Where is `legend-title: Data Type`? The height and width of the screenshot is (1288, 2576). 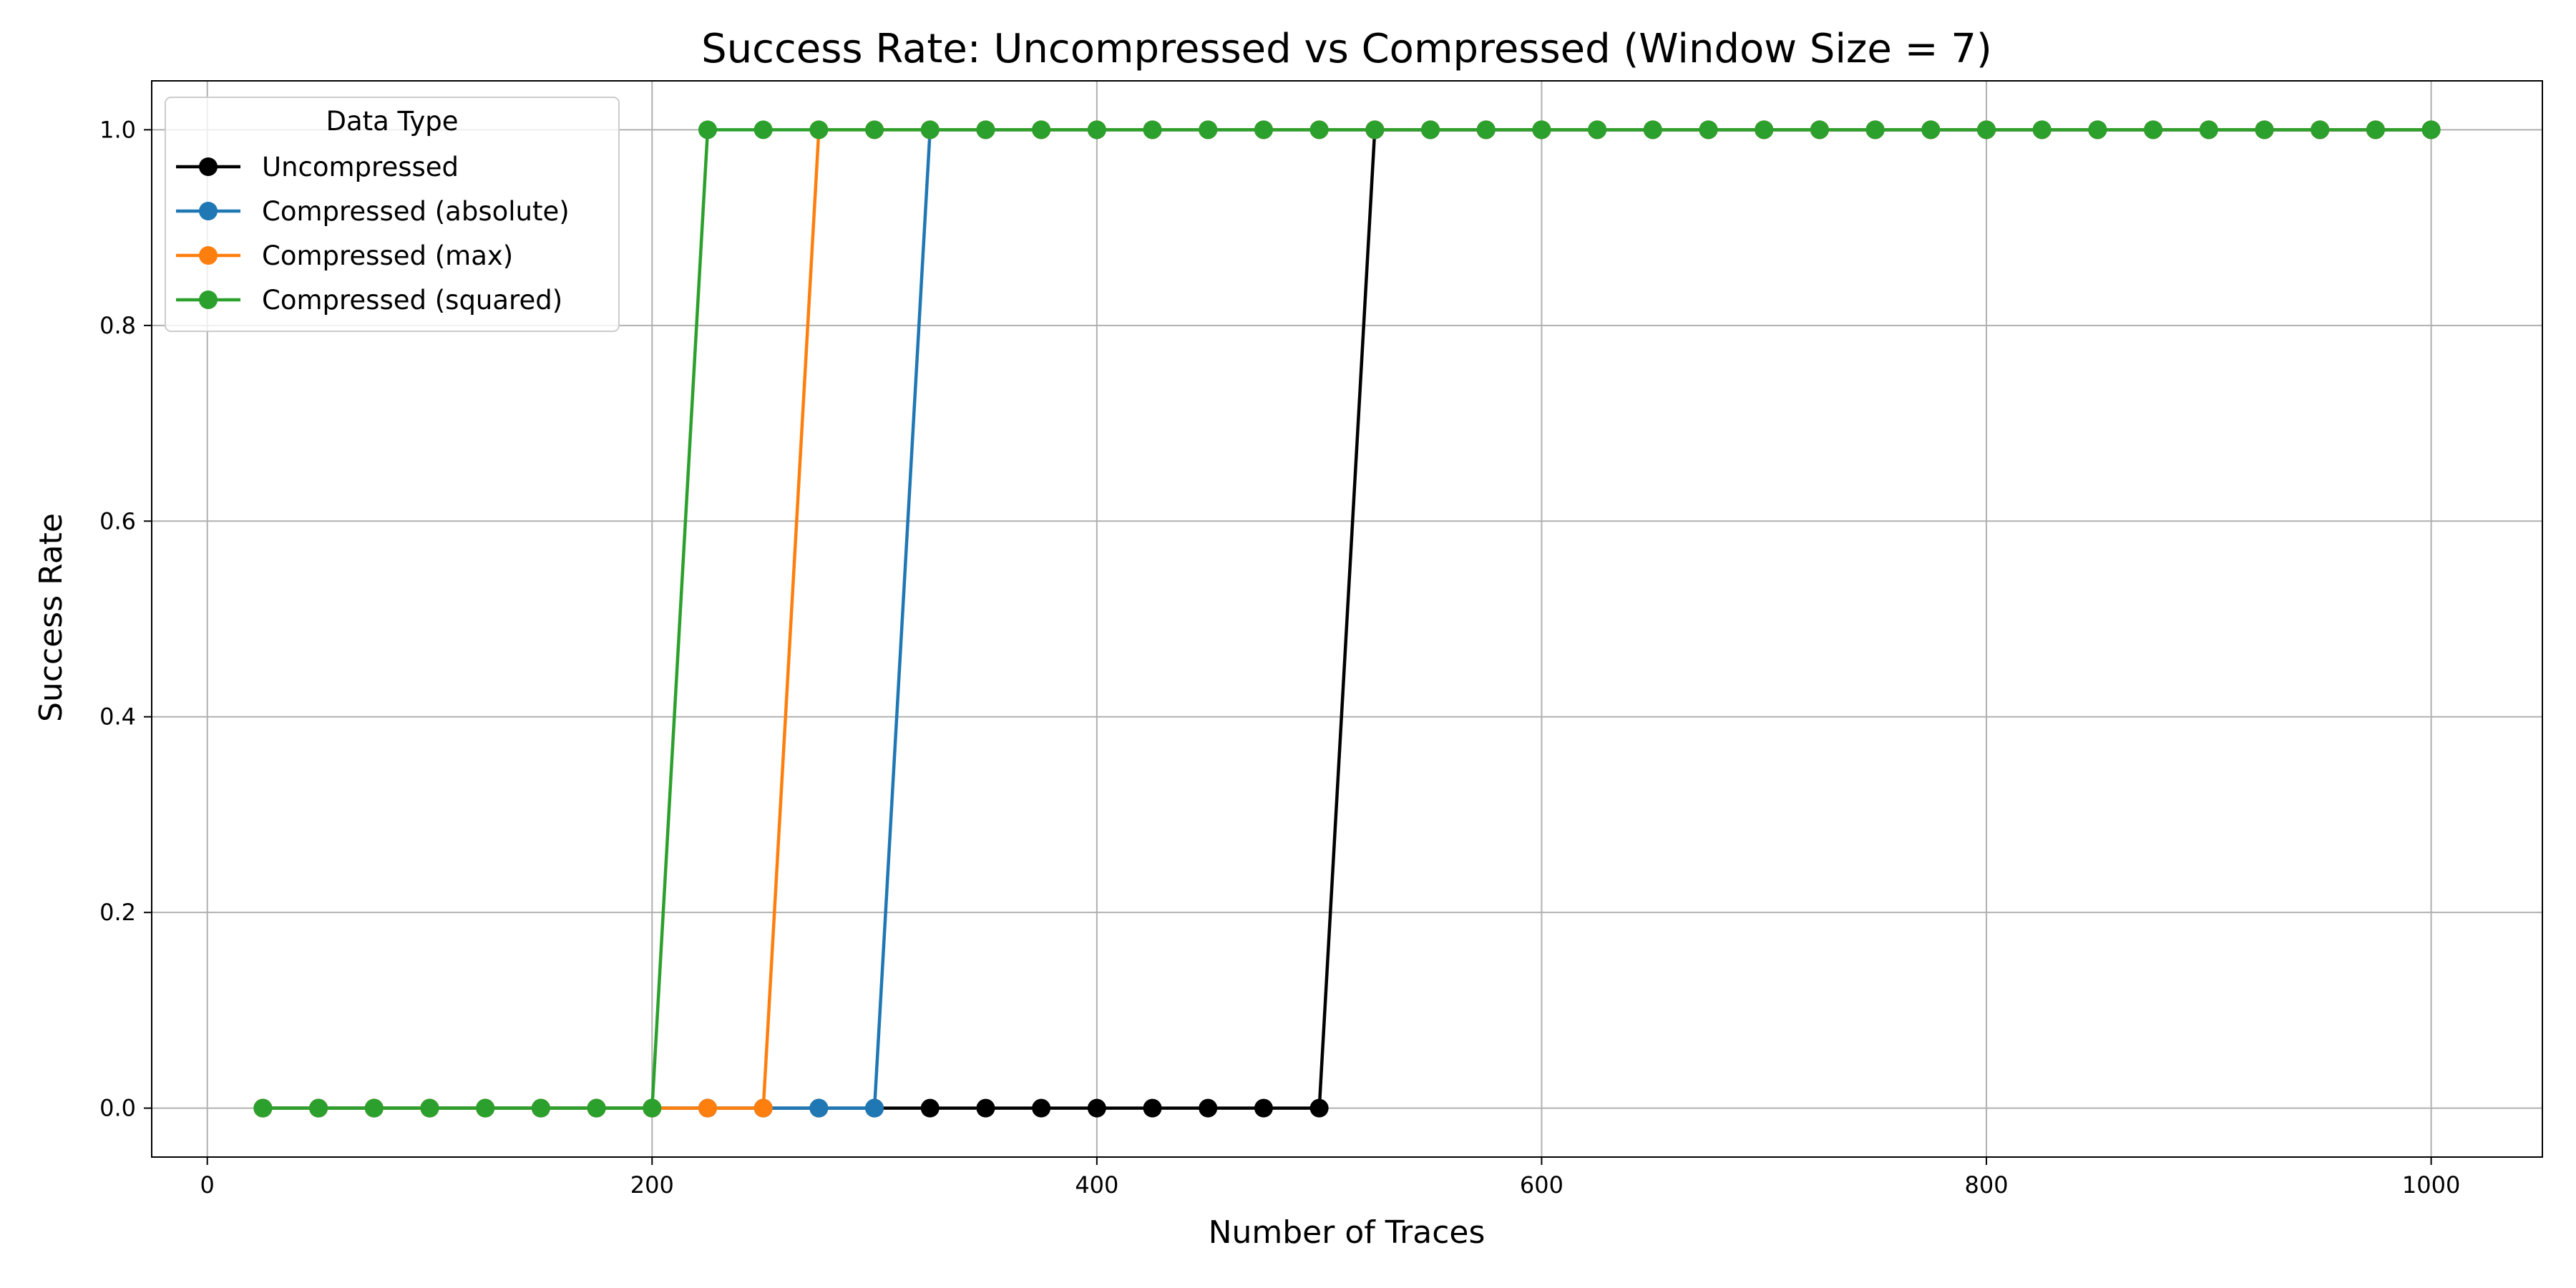 legend-title: Data Type is located at coordinates (392, 122).